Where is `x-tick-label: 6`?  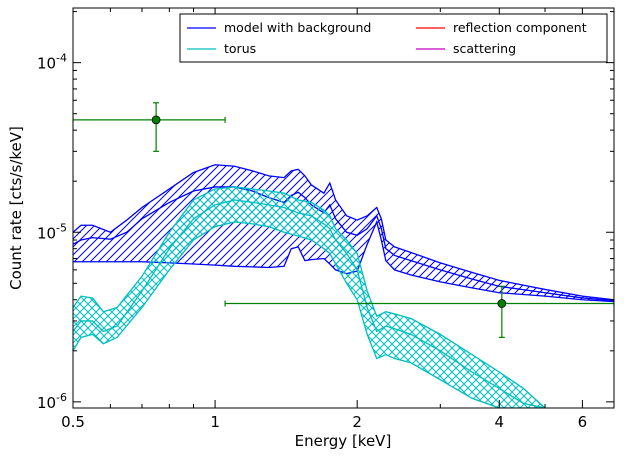
x-tick-label: 6 is located at coordinates (583, 422).